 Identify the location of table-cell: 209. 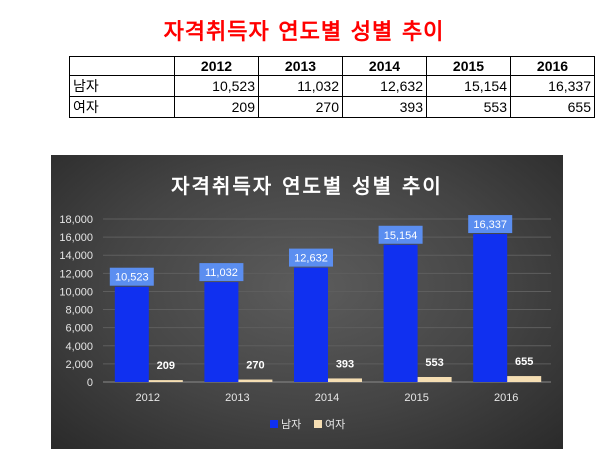
(216, 107).